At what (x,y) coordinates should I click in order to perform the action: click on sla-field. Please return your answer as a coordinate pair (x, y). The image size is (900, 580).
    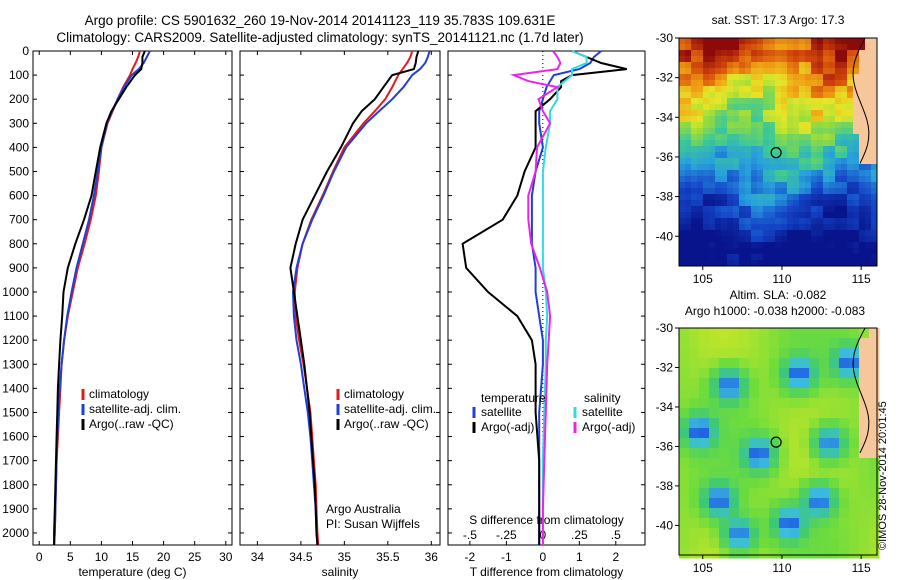
    Looking at the image, I should click on (779, 443).